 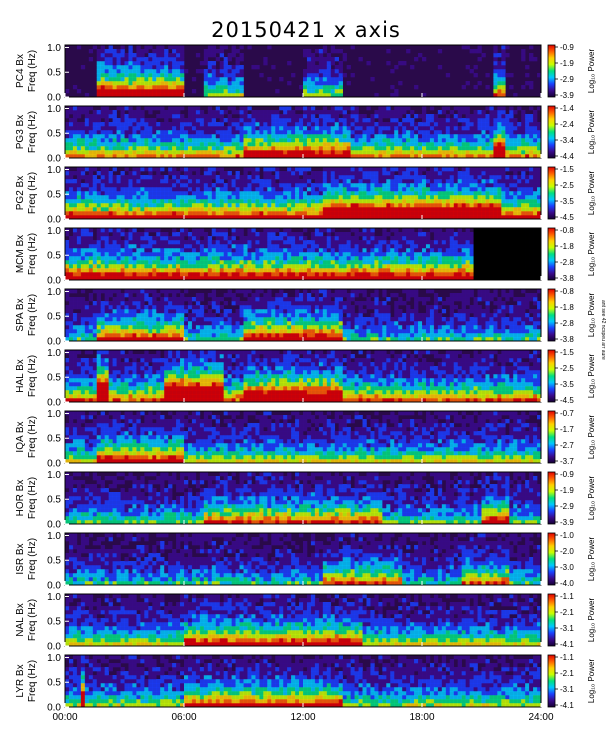 I want to click on x-tick-label: 12:00, so click(x=302, y=717).